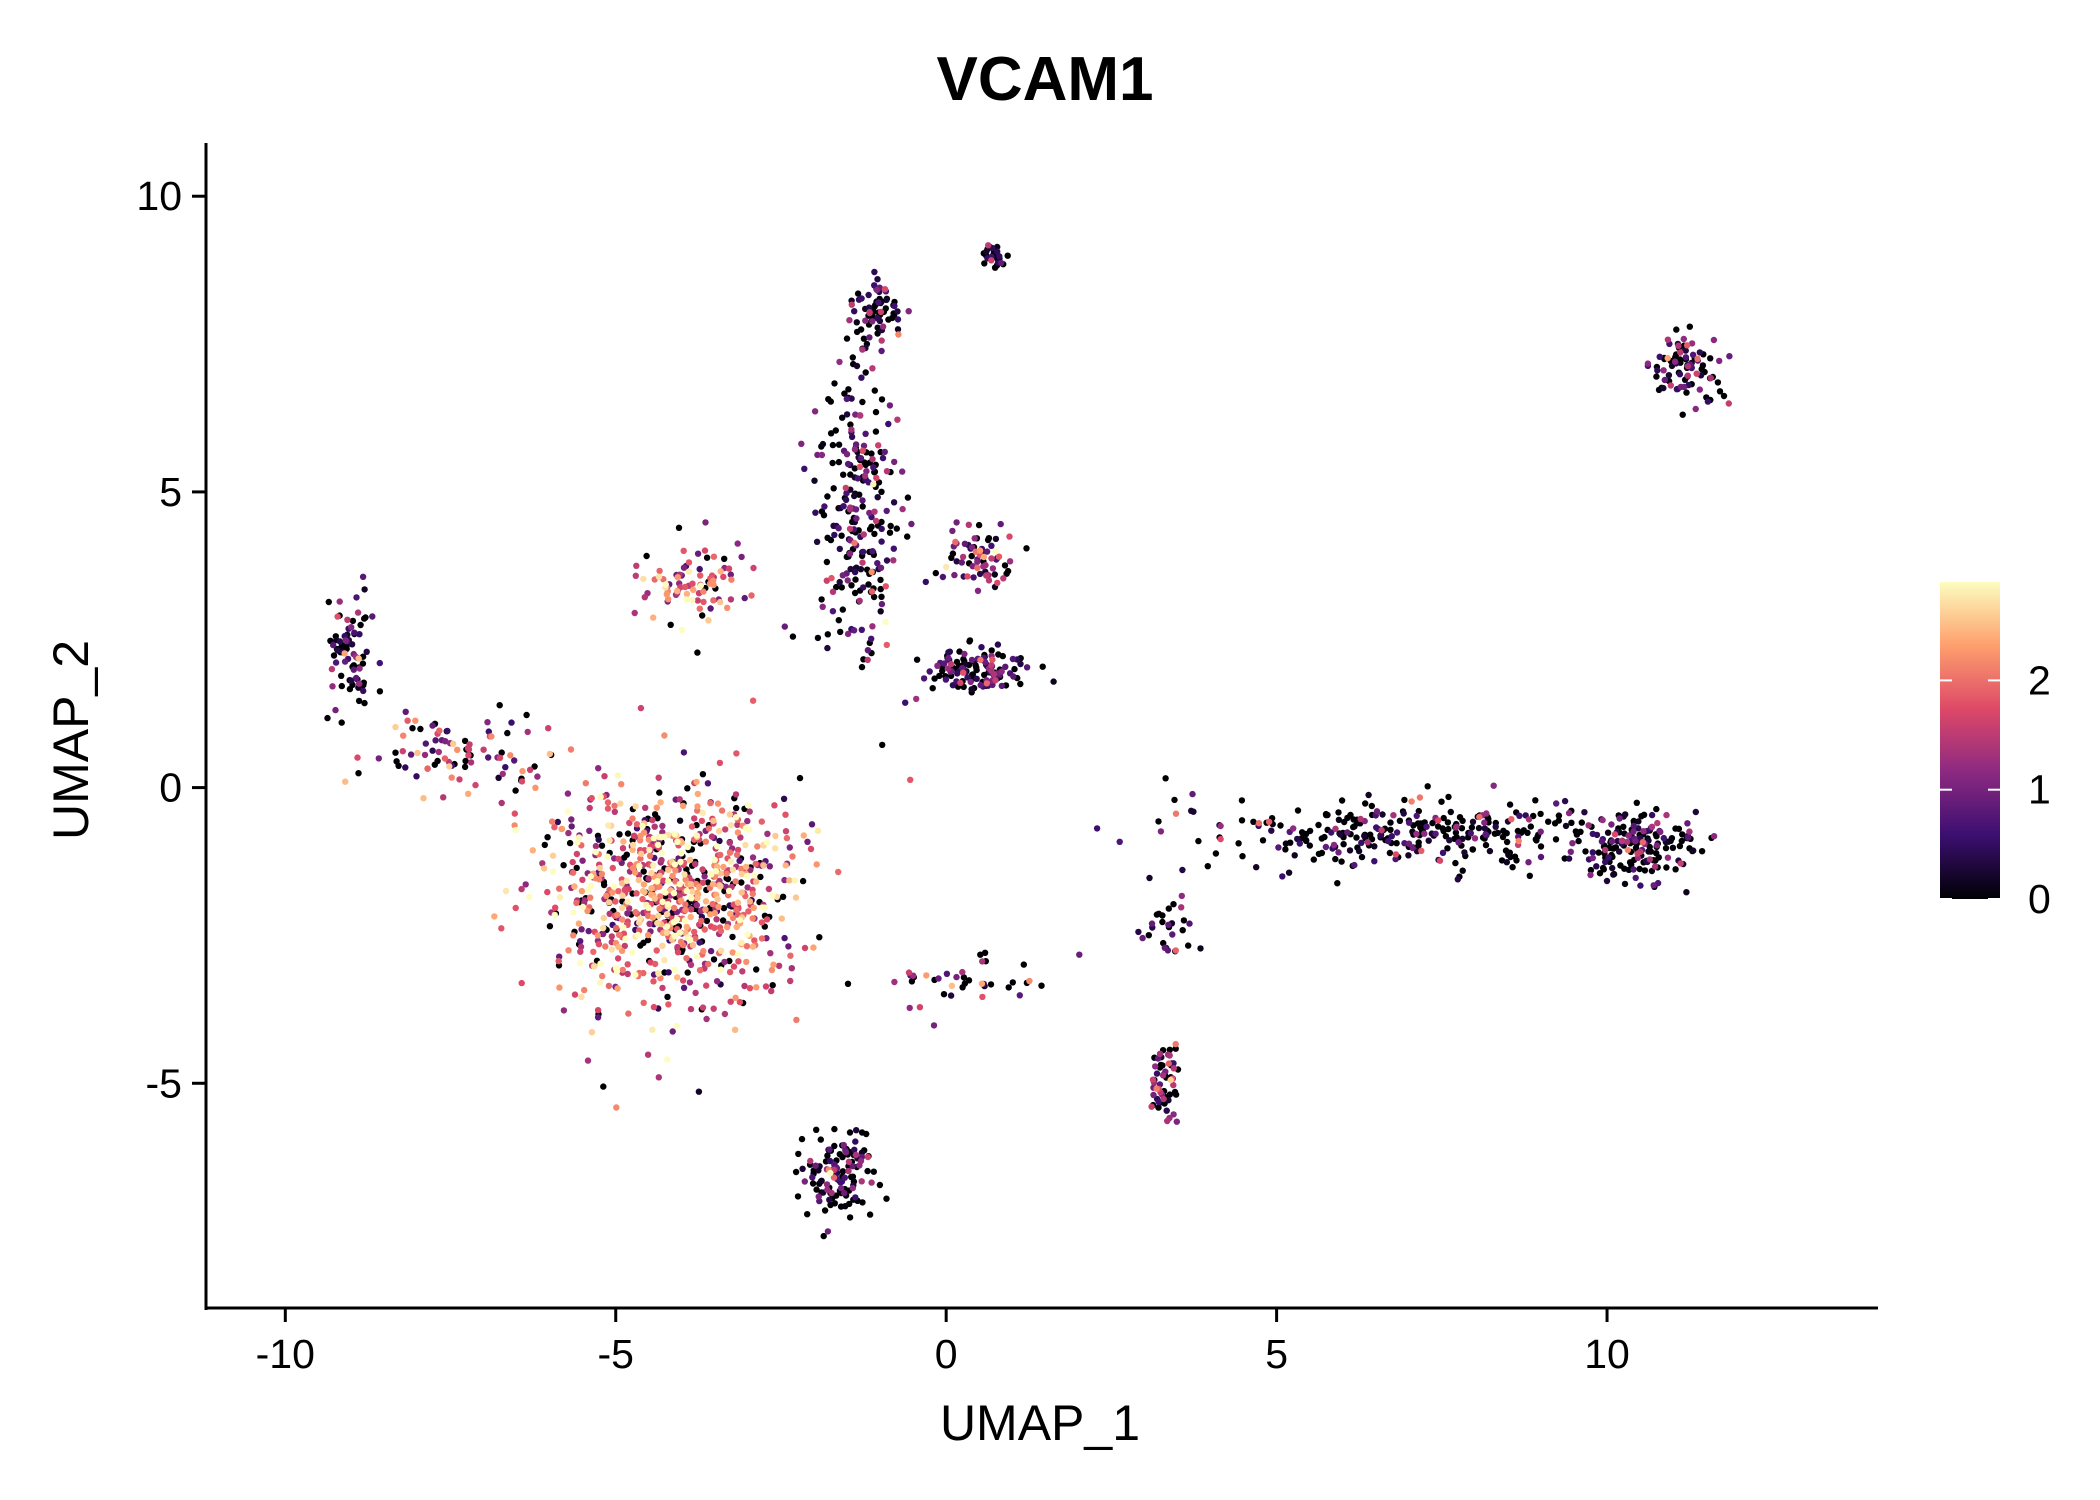  I want to click on y-axis-label: UMAP_2, so click(71, 740).